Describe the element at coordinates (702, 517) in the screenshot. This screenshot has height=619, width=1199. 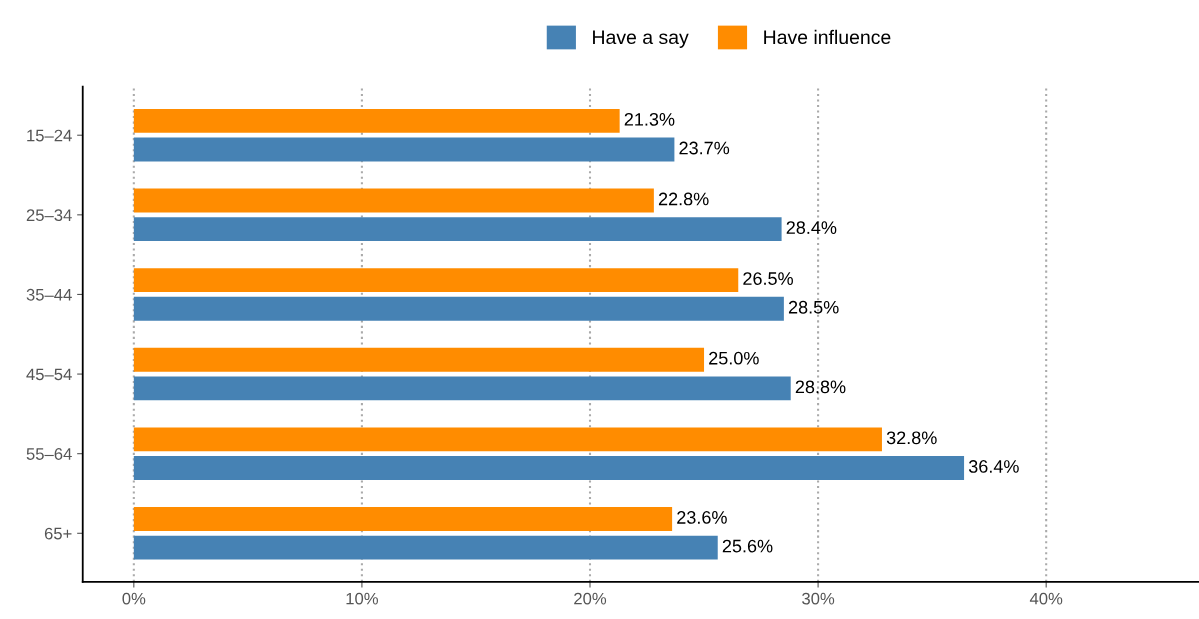
I see `data-label: 23.6%` at that location.